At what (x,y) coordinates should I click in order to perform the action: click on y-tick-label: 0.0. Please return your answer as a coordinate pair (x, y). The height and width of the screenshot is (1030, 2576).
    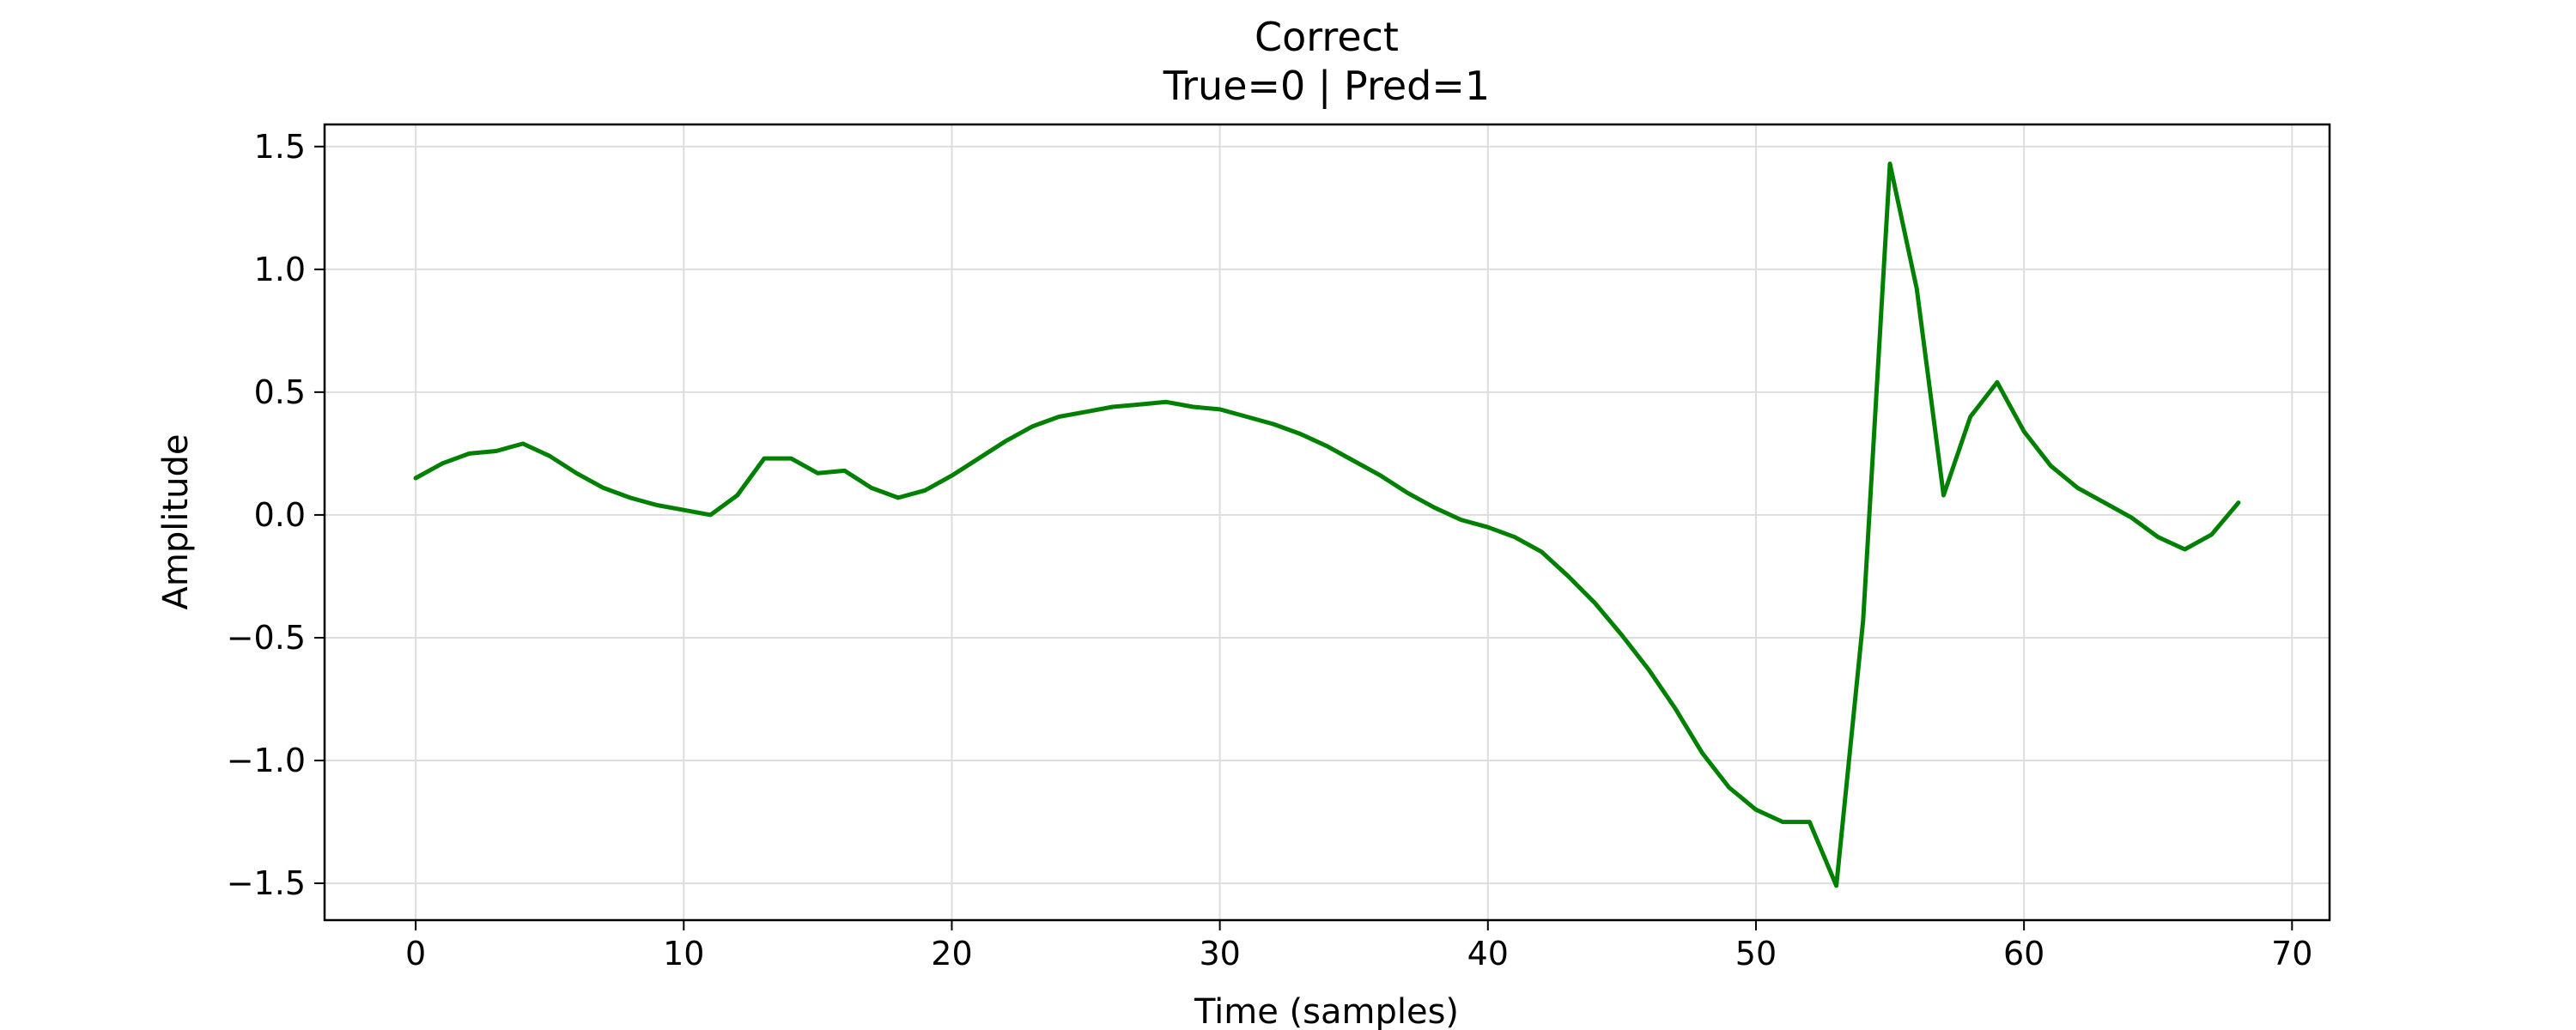
    Looking at the image, I should click on (280, 515).